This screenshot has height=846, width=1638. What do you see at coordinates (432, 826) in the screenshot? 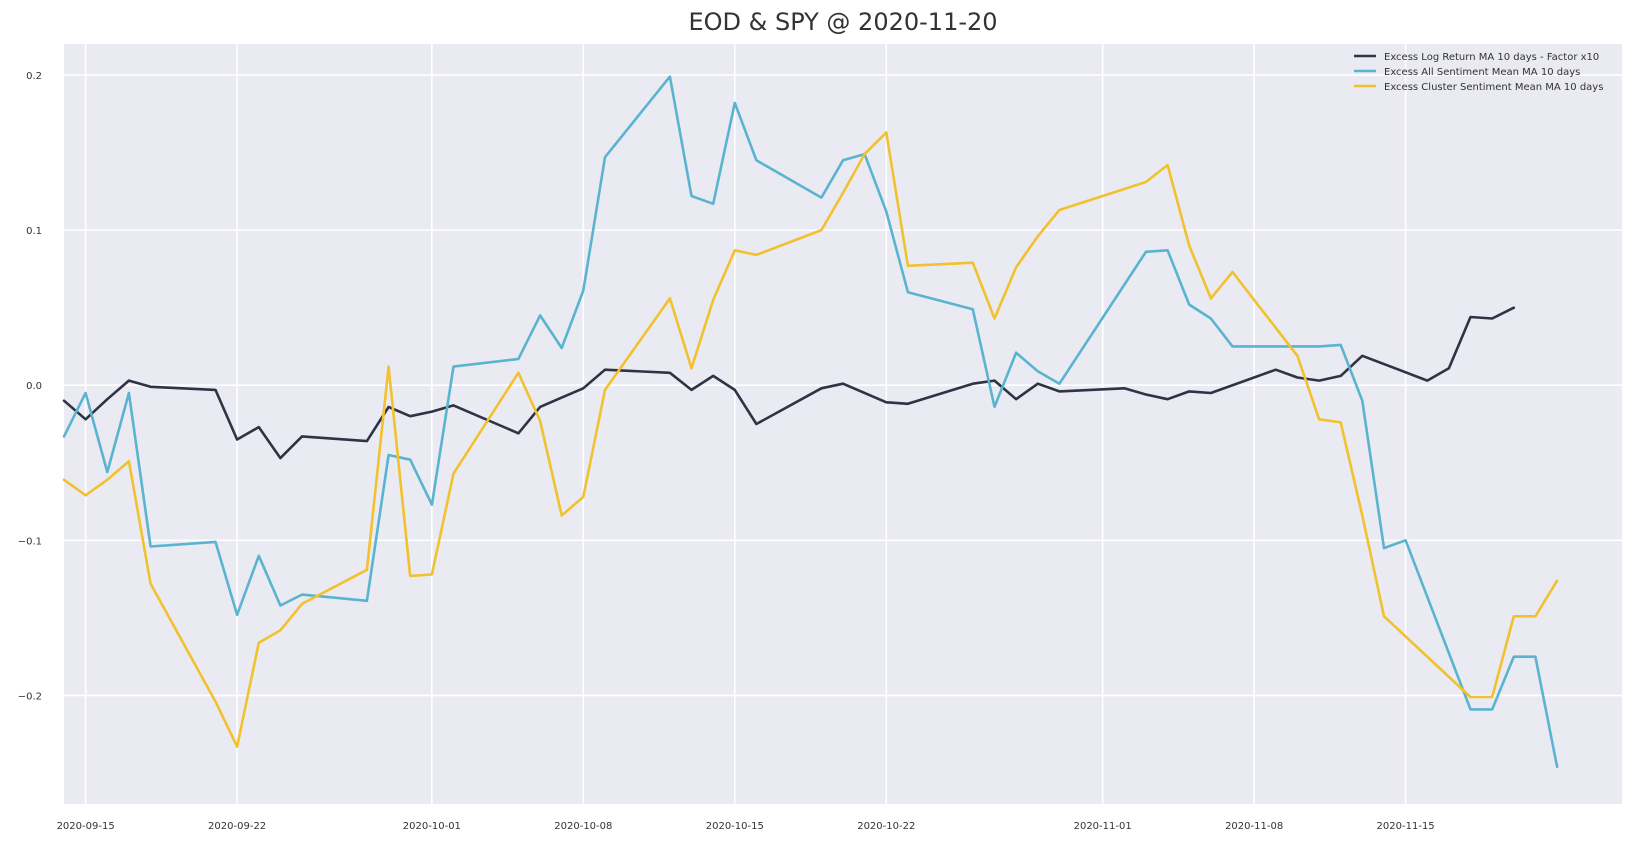
I see `x-tick-label: 2020-10-01` at bounding box center [432, 826].